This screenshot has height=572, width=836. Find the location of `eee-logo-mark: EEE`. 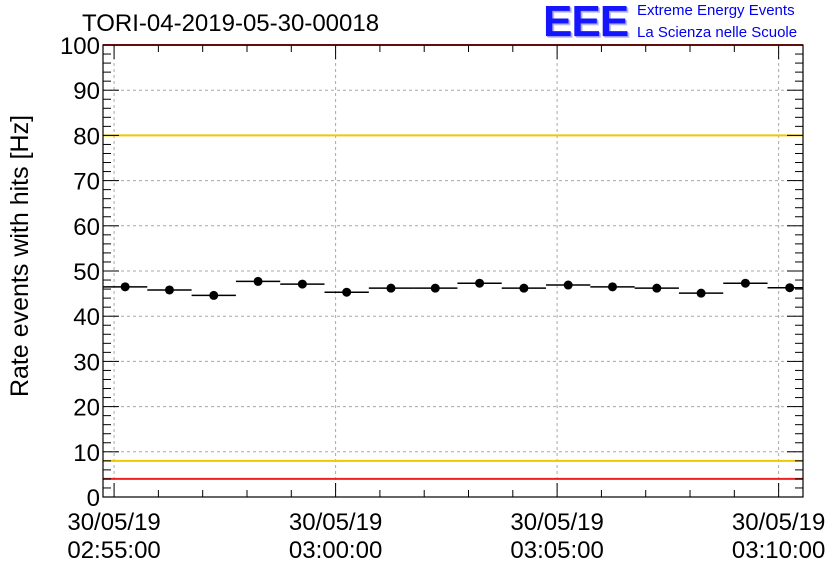

eee-logo-mark: EEE is located at coordinates (586, 23).